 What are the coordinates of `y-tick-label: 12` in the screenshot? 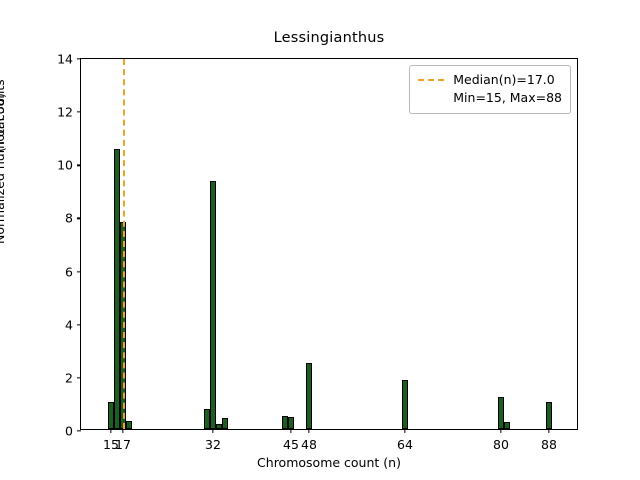 It's located at (65, 112).